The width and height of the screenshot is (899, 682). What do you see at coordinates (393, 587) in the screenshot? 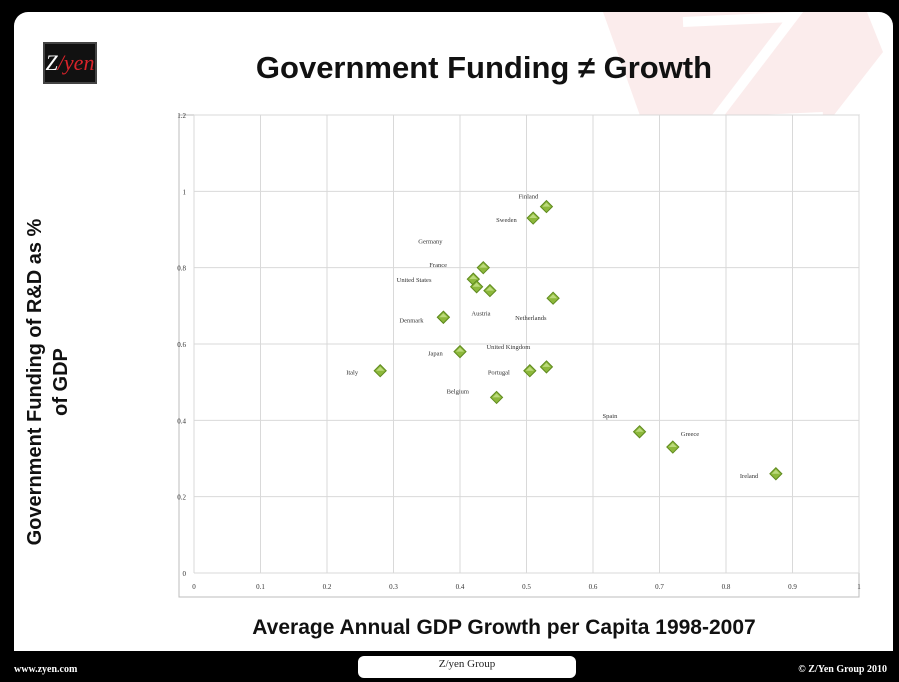
I see `x-tick-label: 0.3` at bounding box center [393, 587].